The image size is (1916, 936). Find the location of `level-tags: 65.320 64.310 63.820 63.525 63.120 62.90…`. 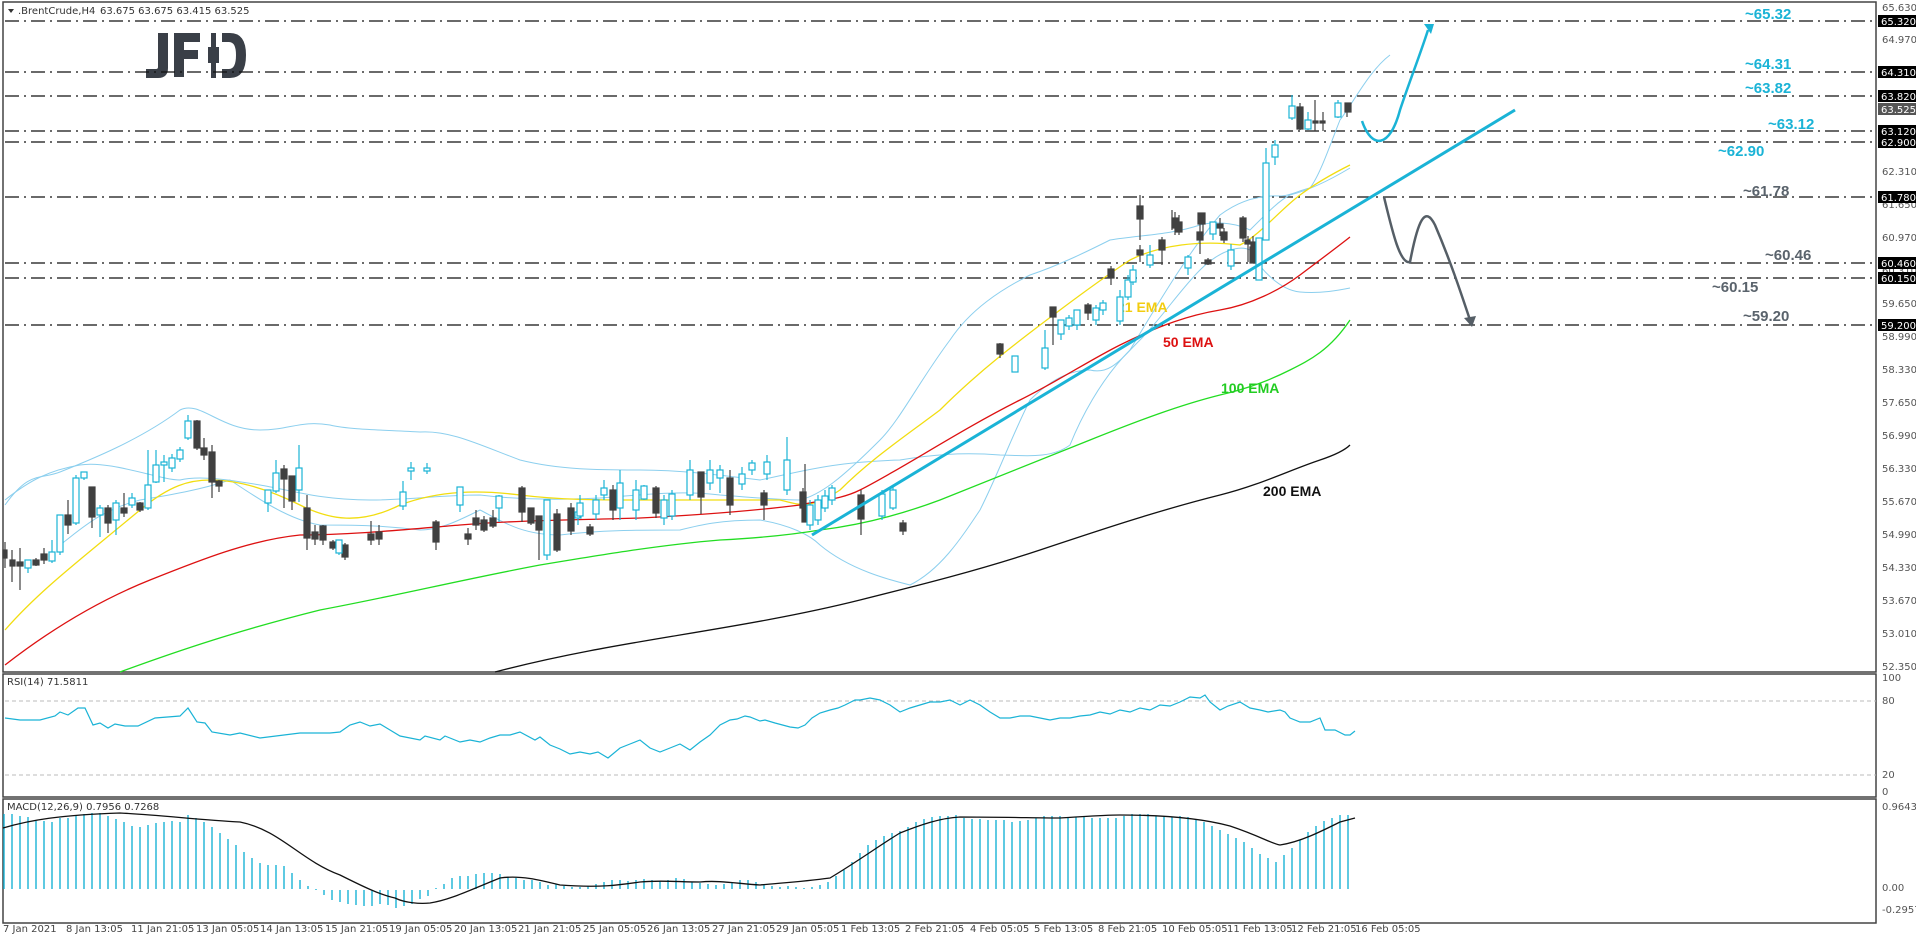

level-tags: 65.320 64.310 63.820 63.525 63.120 62.90… is located at coordinates (1897, 173).